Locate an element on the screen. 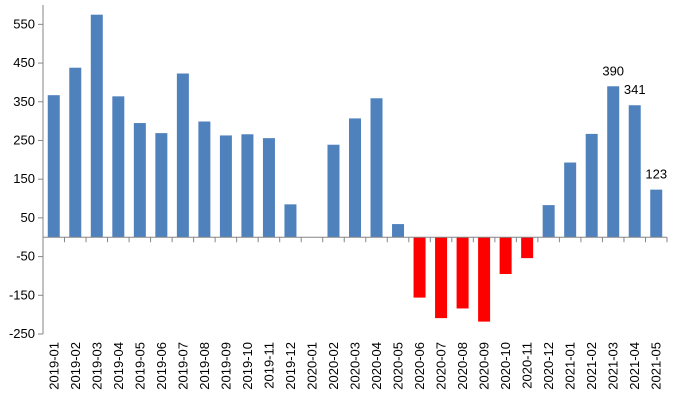  x-tick-label: 2019-10 is located at coordinates (247, 366).